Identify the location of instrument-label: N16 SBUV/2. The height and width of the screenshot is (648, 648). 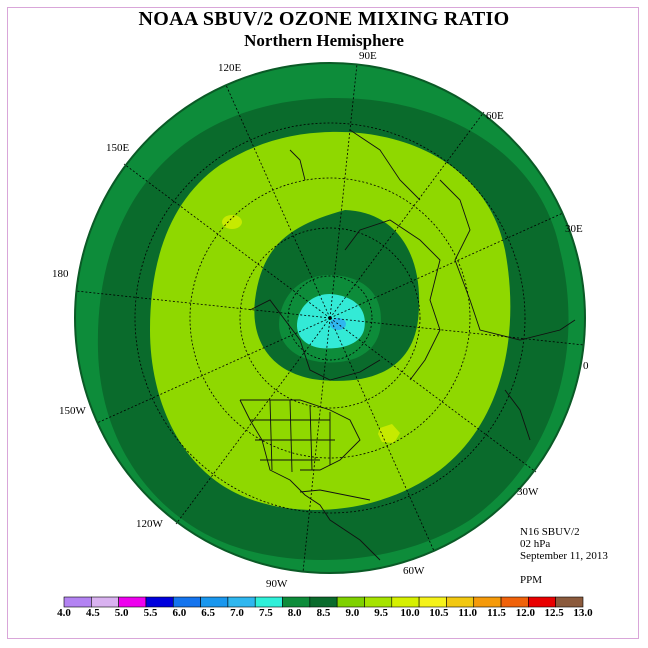
(550, 532).